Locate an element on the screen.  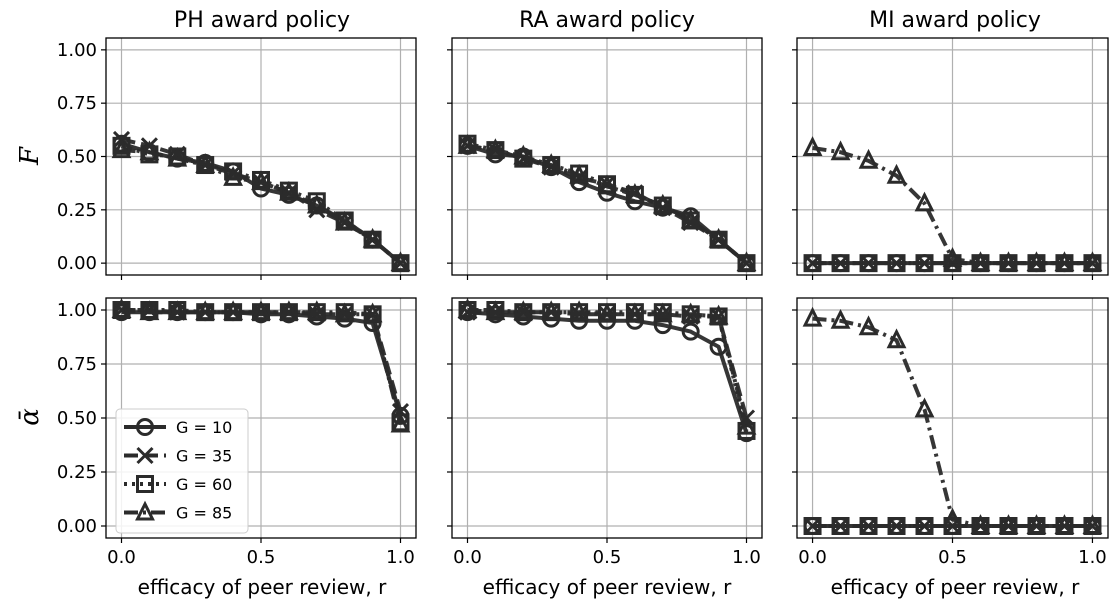
y-tick-label: 0.50 is located at coordinates (77, 418).